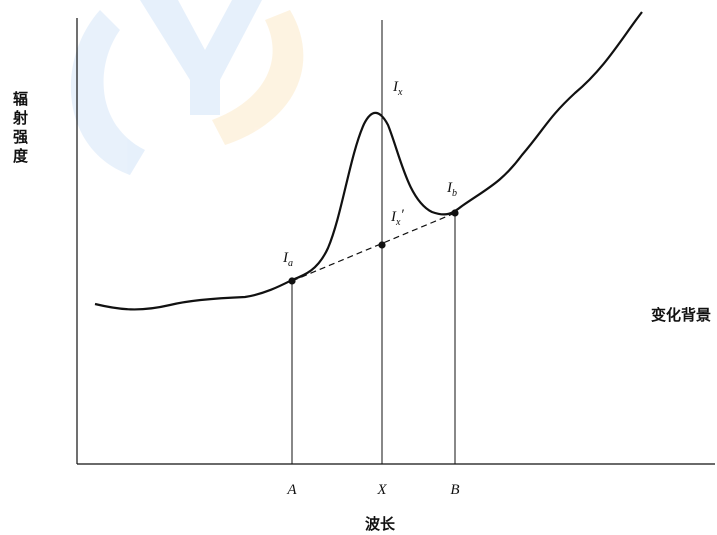 The width and height of the screenshot is (717, 535). I want to click on watermark-logo, so click(187, 87).